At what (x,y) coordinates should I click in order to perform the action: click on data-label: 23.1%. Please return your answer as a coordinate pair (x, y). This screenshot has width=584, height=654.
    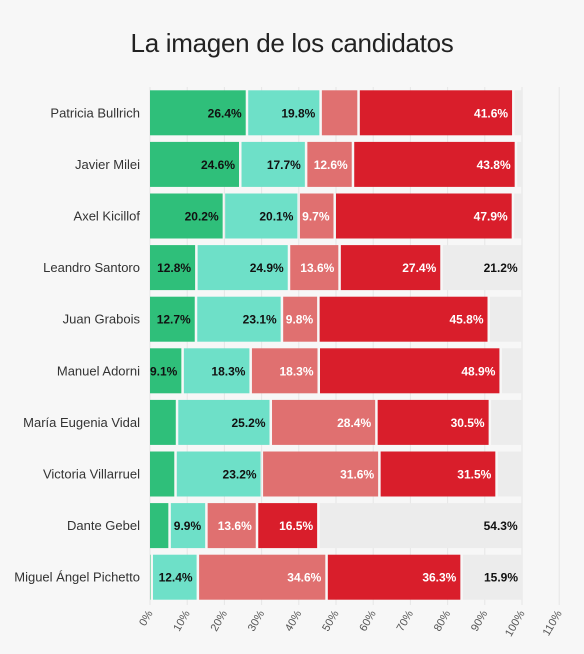
    Looking at the image, I should click on (260, 320).